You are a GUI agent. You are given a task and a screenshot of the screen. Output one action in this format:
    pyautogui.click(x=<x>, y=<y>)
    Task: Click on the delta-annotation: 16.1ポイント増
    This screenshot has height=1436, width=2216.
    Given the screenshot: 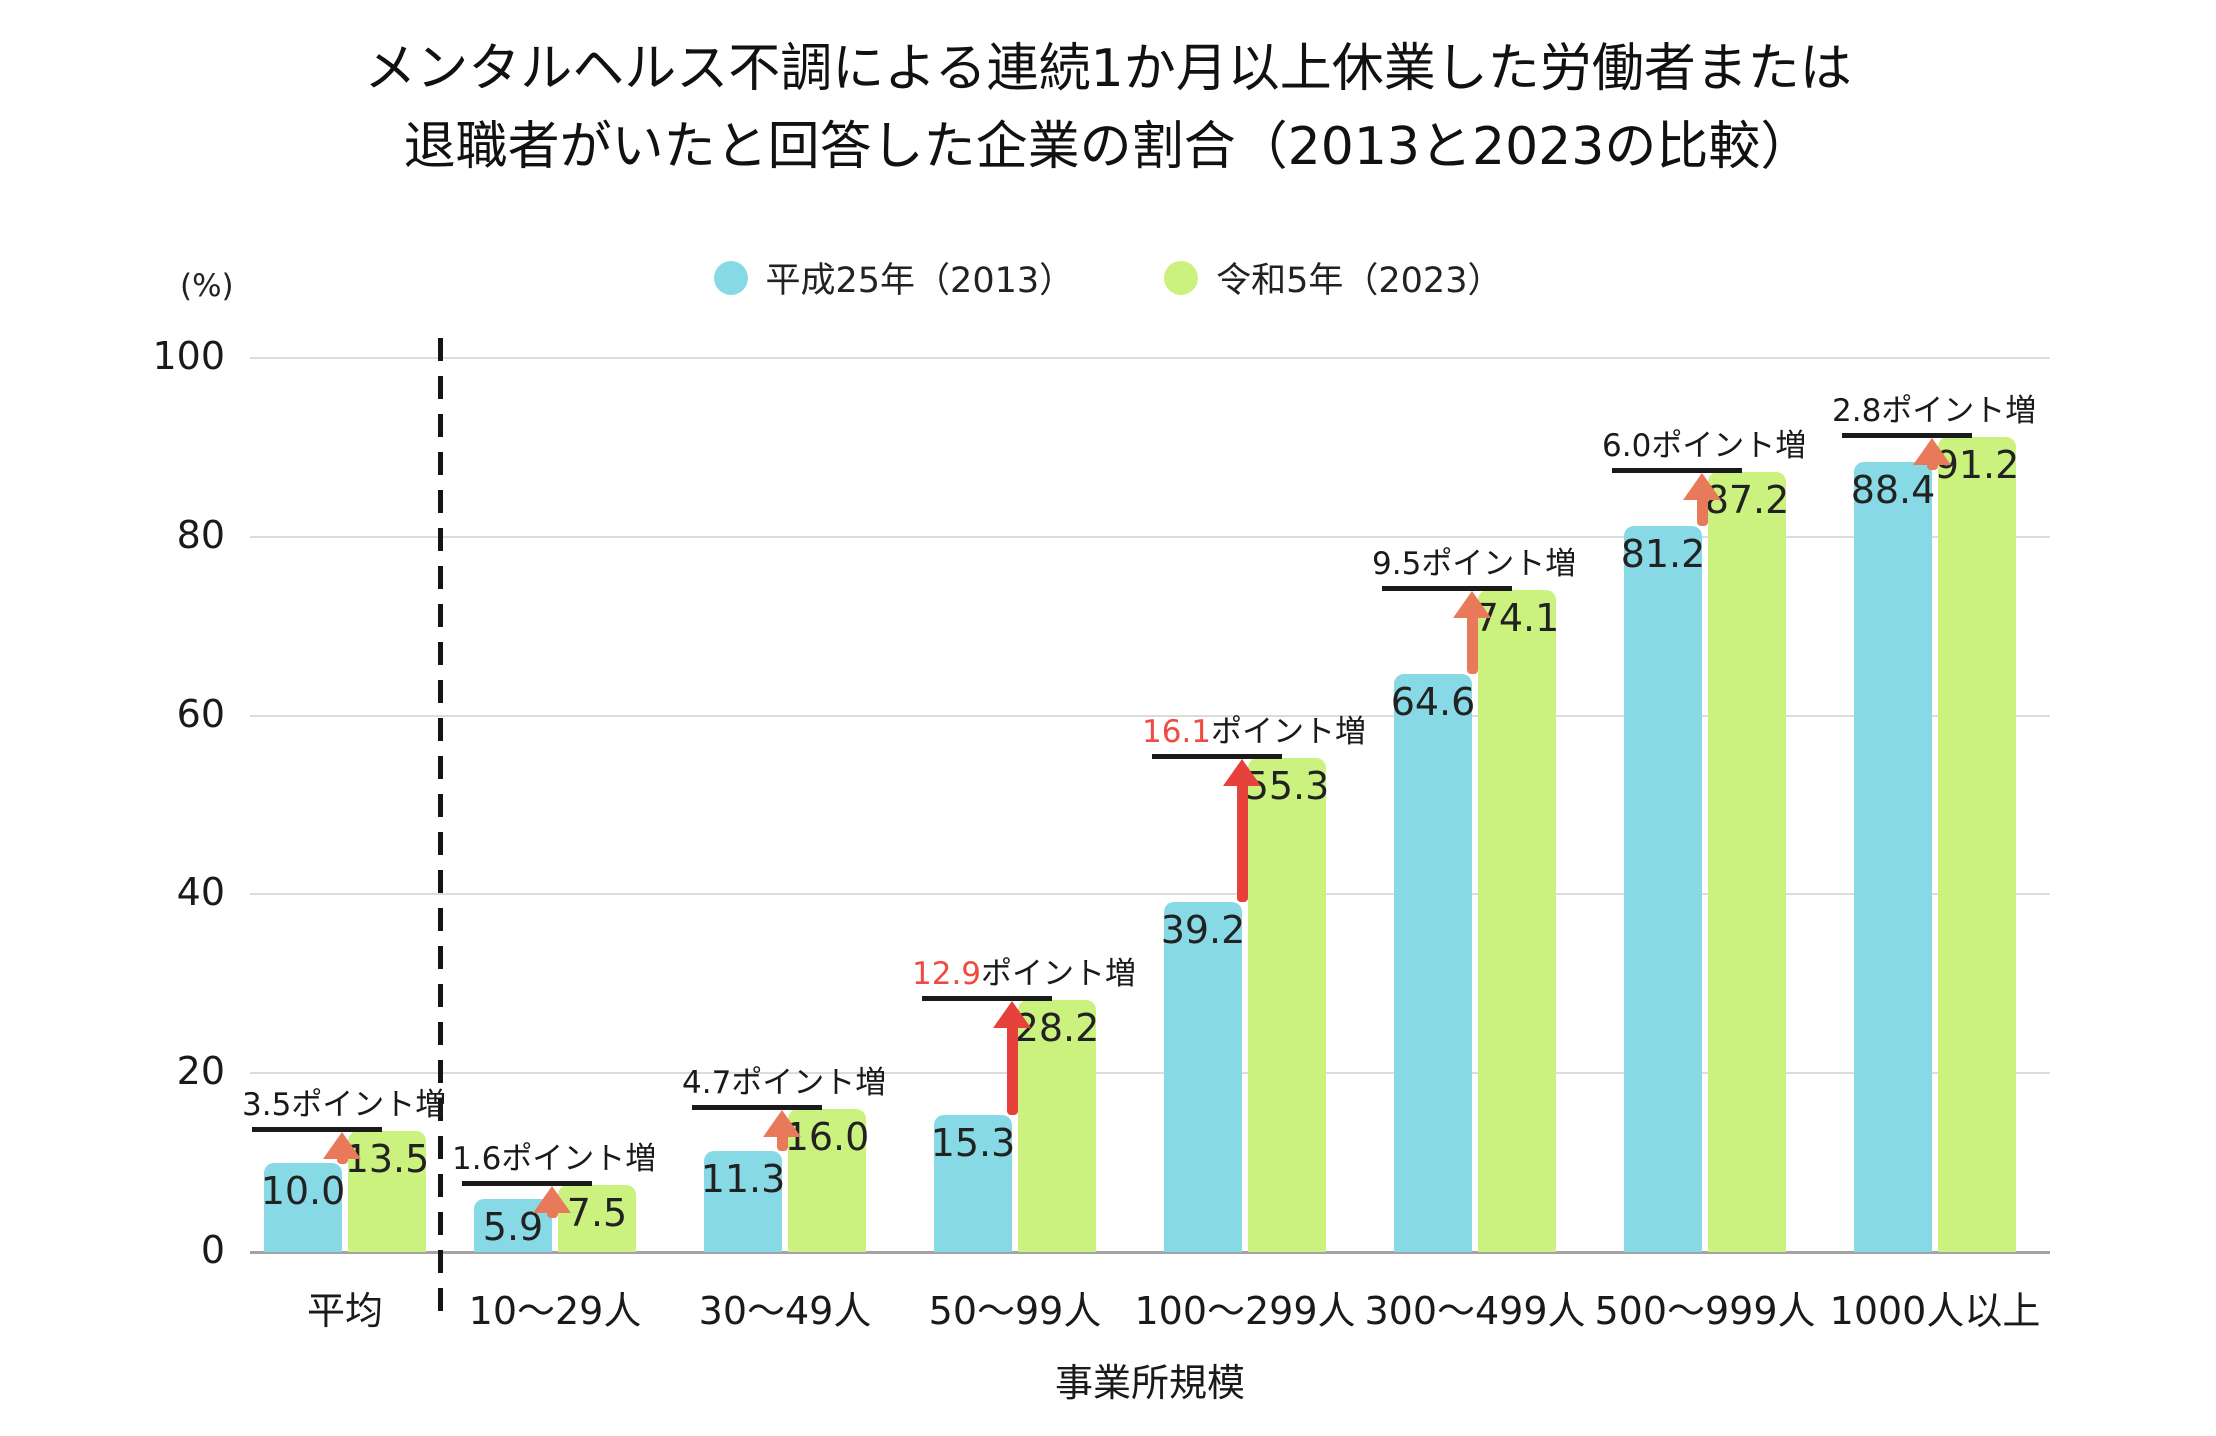 What is the action you would take?
    pyautogui.click(x=1254, y=728)
    